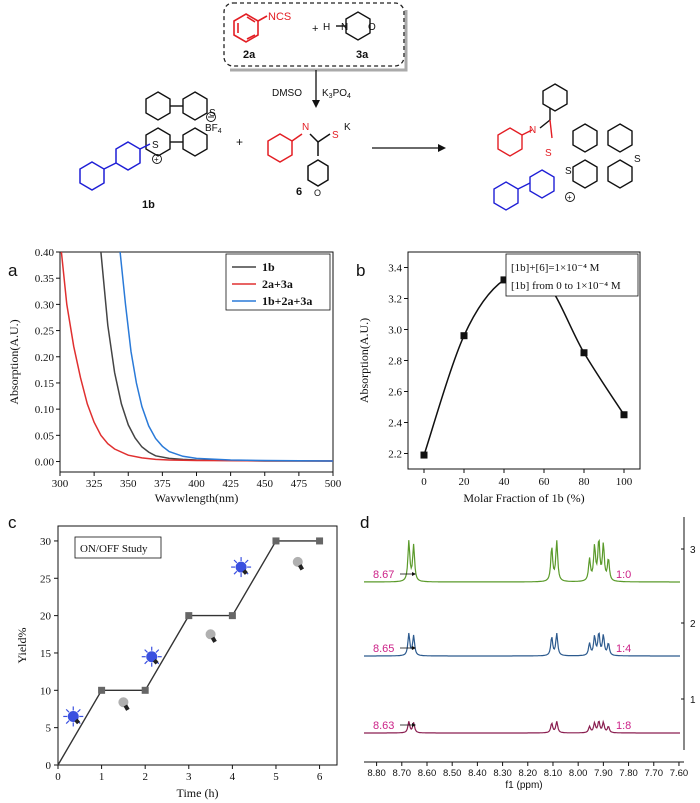 This screenshot has height=803, width=700. I want to click on x-tick-label: 8.40, so click(477, 773).